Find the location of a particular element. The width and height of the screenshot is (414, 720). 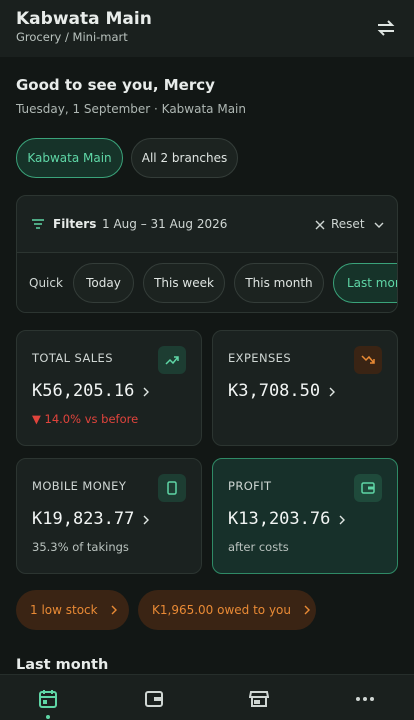

greeting: Good to see you, Mercy is located at coordinates (115, 85).